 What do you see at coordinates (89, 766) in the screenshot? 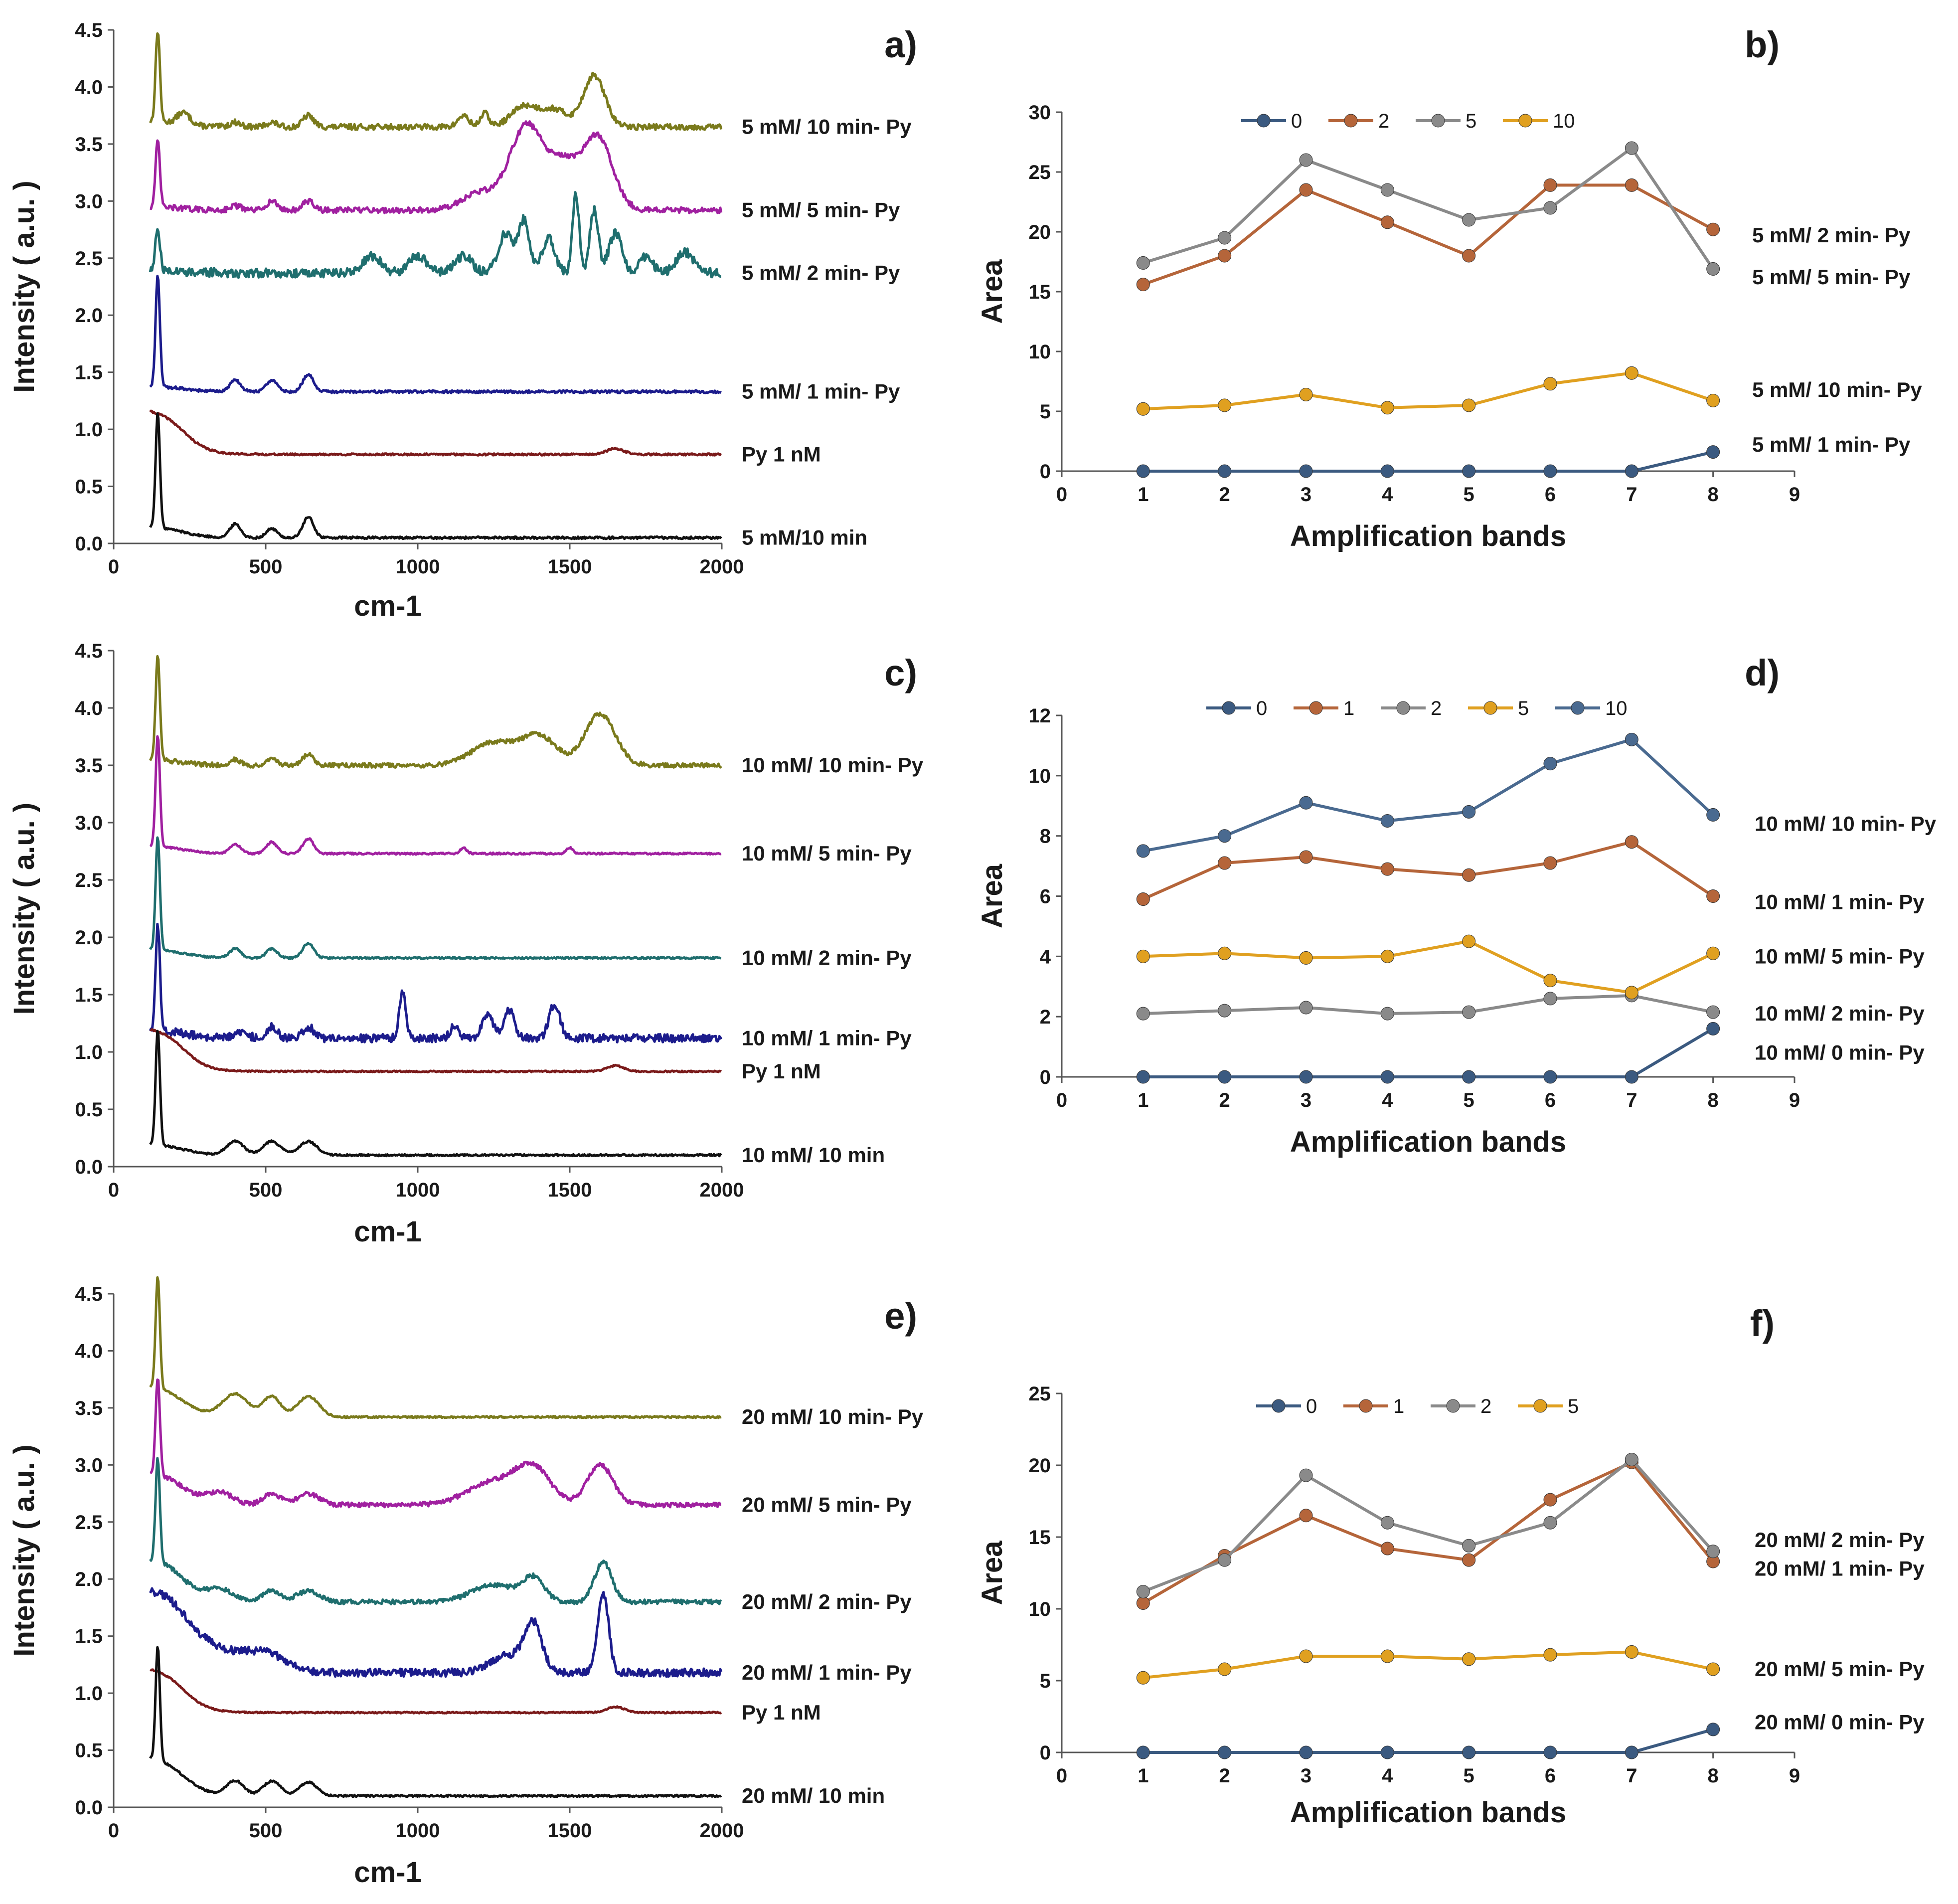
I see `y-tick-label: 3.5` at bounding box center [89, 766].